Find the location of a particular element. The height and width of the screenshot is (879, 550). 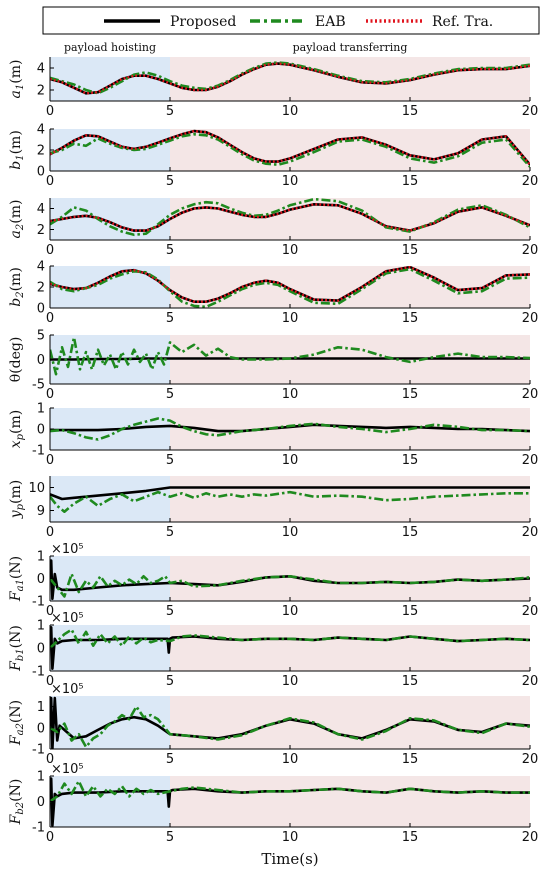

y-axis-label: Fb2(N) is located at coordinates (17, 802).